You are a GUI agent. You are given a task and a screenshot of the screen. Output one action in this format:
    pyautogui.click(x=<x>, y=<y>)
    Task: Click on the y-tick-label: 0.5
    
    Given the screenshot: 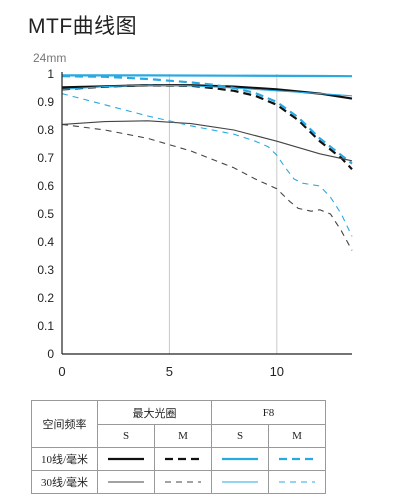 What is the action you would take?
    pyautogui.click(x=45, y=214)
    